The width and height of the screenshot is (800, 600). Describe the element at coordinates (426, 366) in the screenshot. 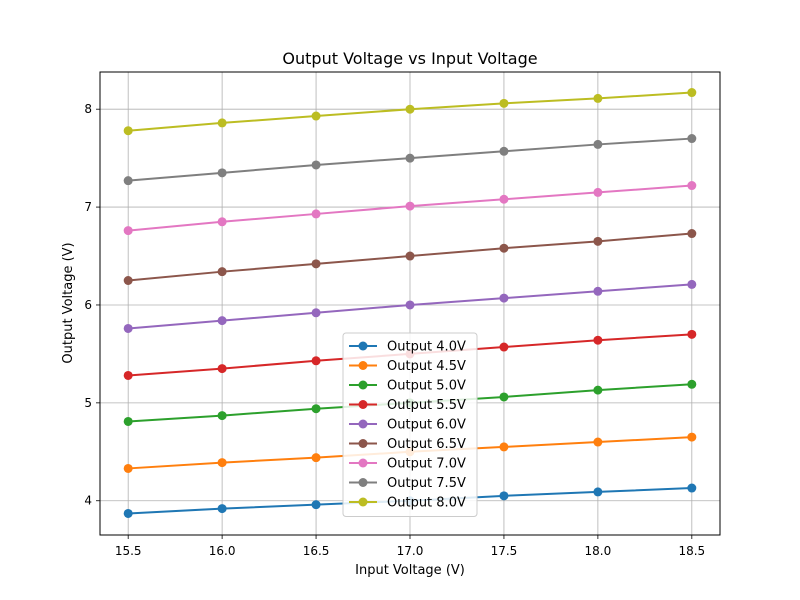

I see `legend-label: Output 4.5V` at that location.